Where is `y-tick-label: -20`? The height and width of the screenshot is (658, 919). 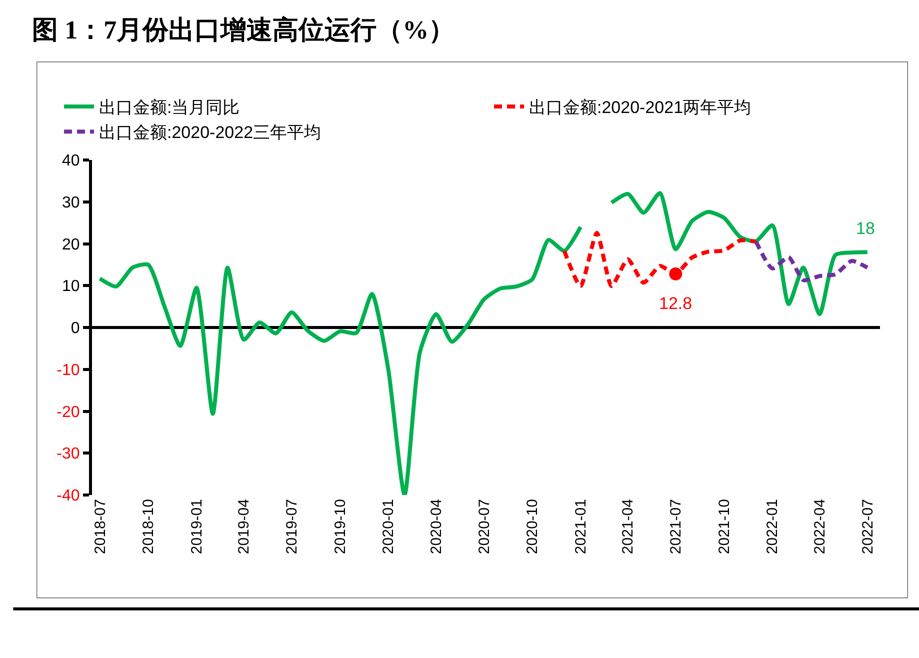 y-tick-label: -20 is located at coordinates (68, 412).